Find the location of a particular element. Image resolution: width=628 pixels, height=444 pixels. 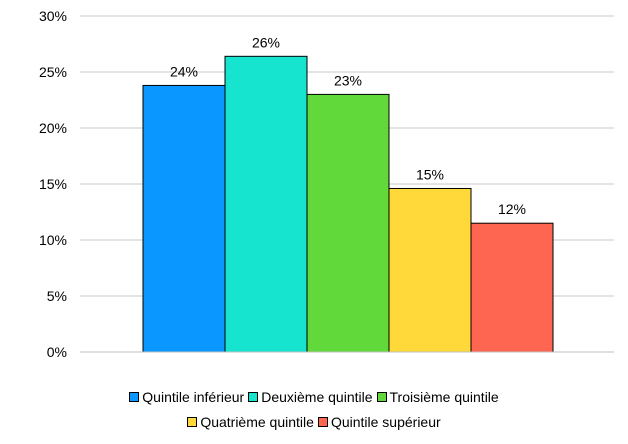

legend-item-deuxieme-quintile: Deuxième quintile is located at coordinates (310, 397).